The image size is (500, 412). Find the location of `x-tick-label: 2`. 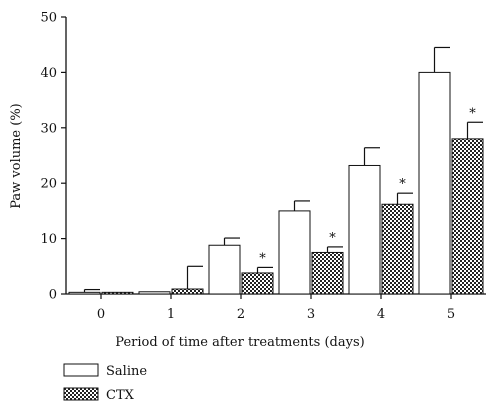

x-tick-label: 2 is located at coordinates (241, 314).